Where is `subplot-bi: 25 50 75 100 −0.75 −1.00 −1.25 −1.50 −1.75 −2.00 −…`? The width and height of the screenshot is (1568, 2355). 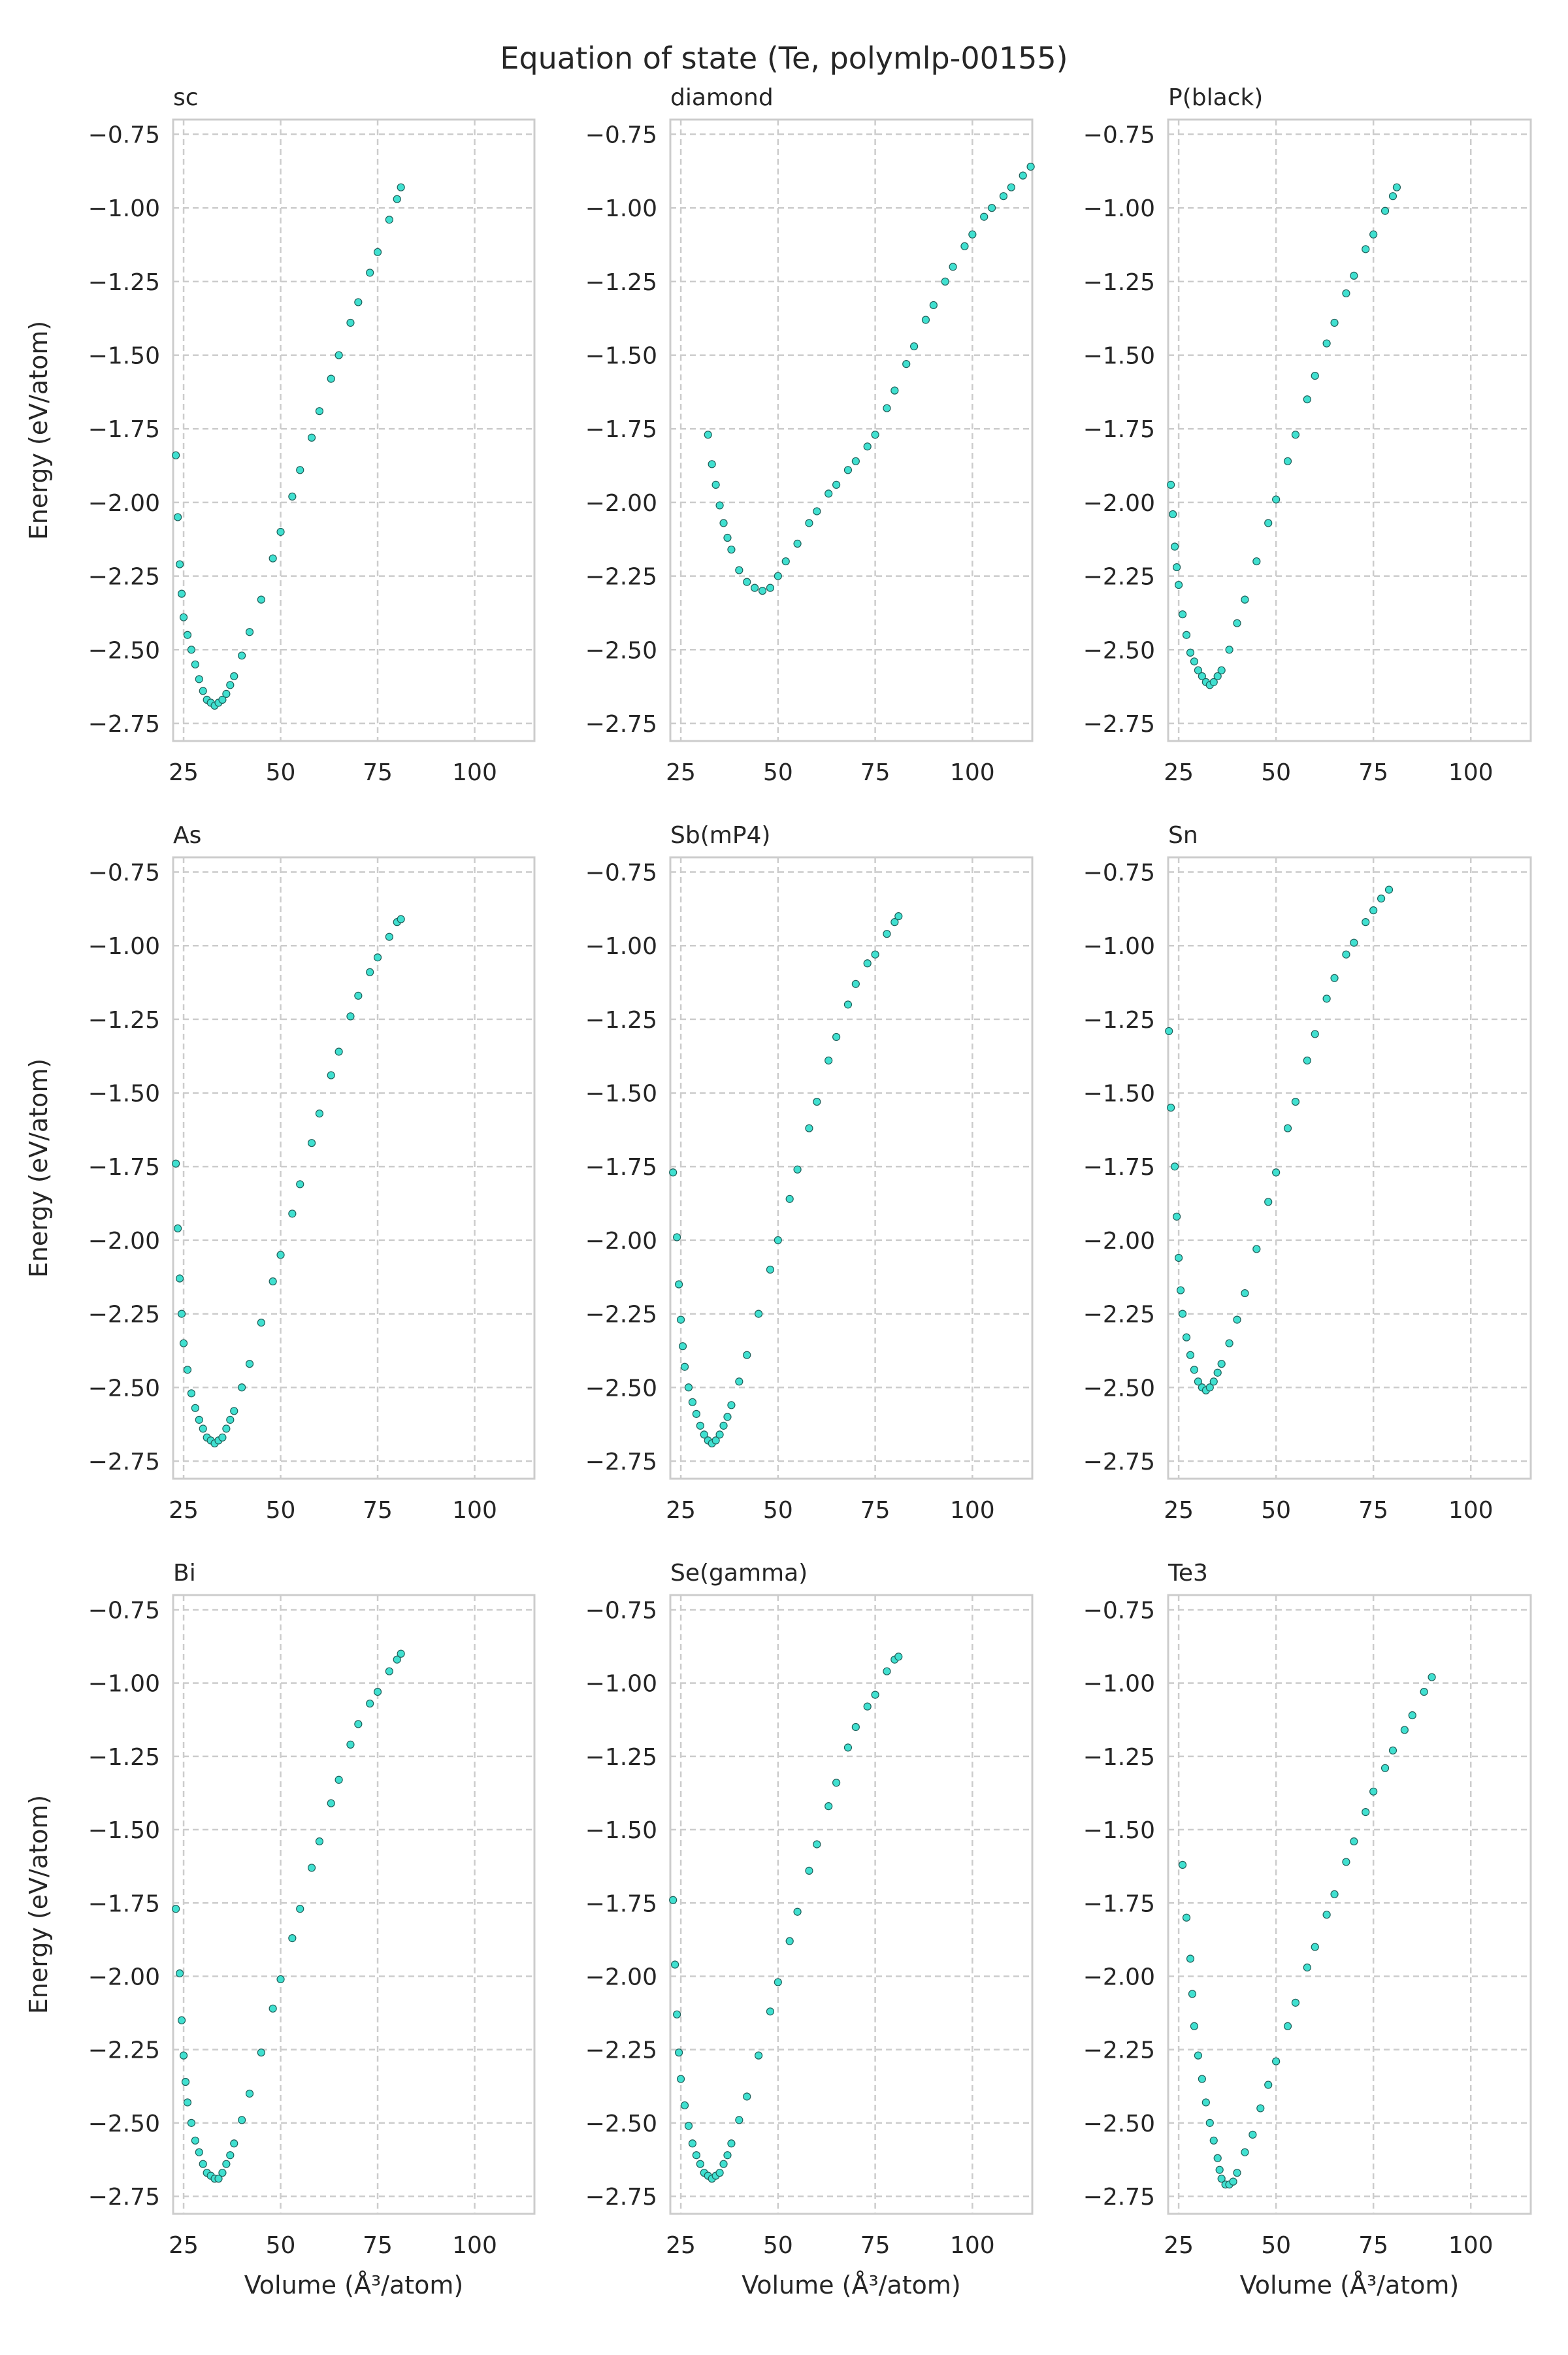 subplot-bi: 25 50 75 100 −0.75 −1.00 −1.25 −1.50 −1.75 −2.00 −… is located at coordinates (280, 1930).